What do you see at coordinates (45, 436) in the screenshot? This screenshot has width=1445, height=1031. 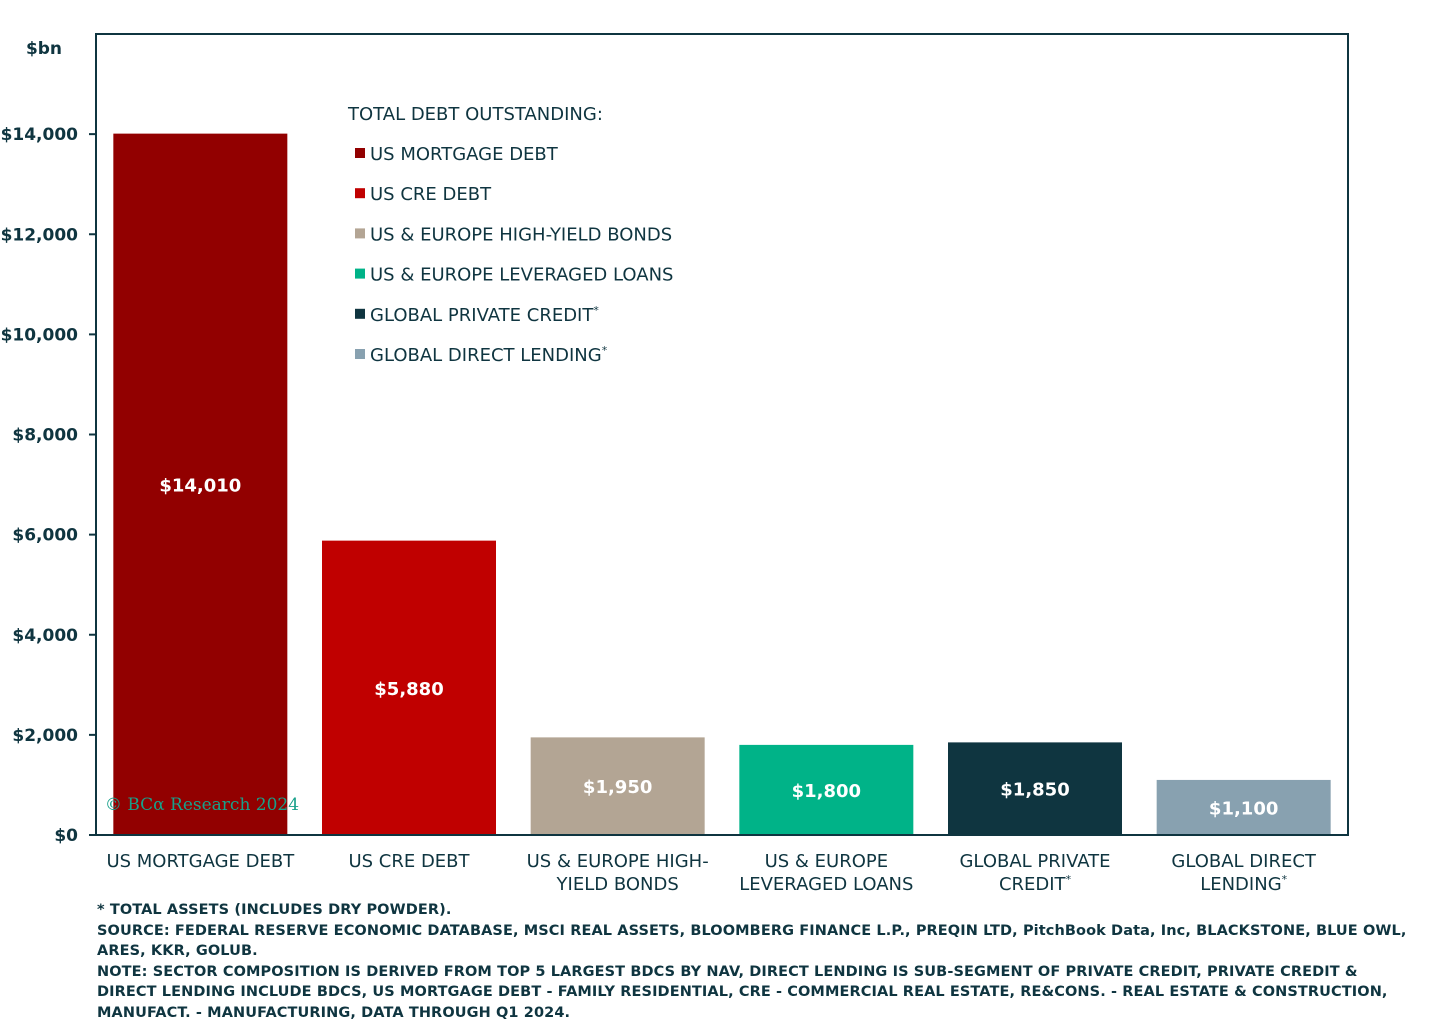 I see `y-tick-label: $8,000` at bounding box center [45, 436].